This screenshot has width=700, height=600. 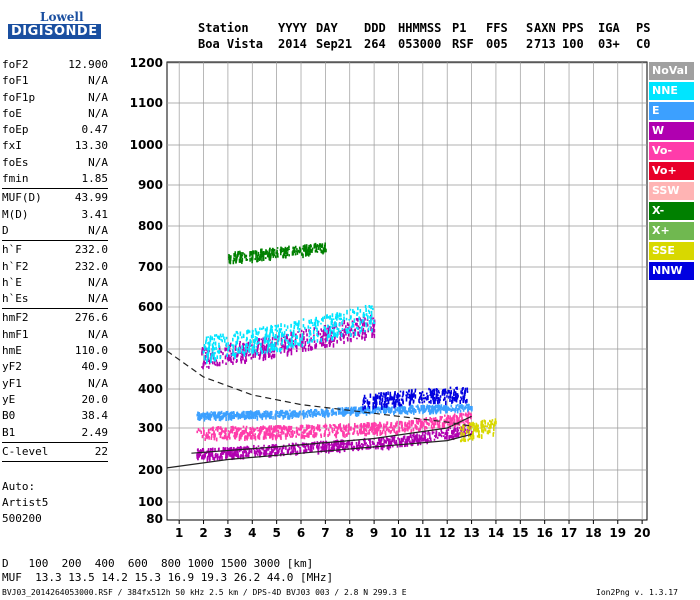 What do you see at coordinates (55, 189) in the screenshot?
I see `param-divider` at bounding box center [55, 189].